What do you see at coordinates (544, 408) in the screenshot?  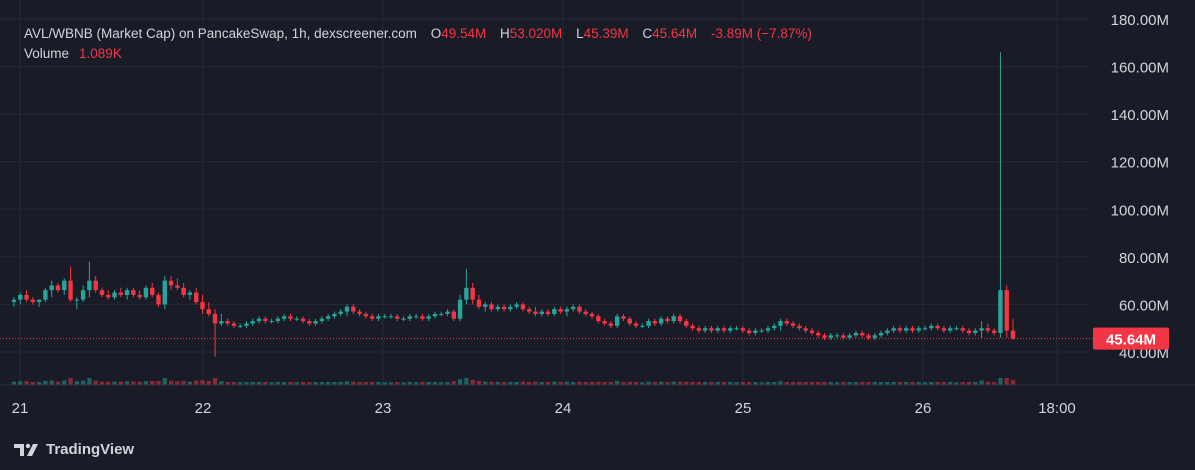 I see `time-axis: 21 22 23 24 25 26 18:00` at bounding box center [544, 408].